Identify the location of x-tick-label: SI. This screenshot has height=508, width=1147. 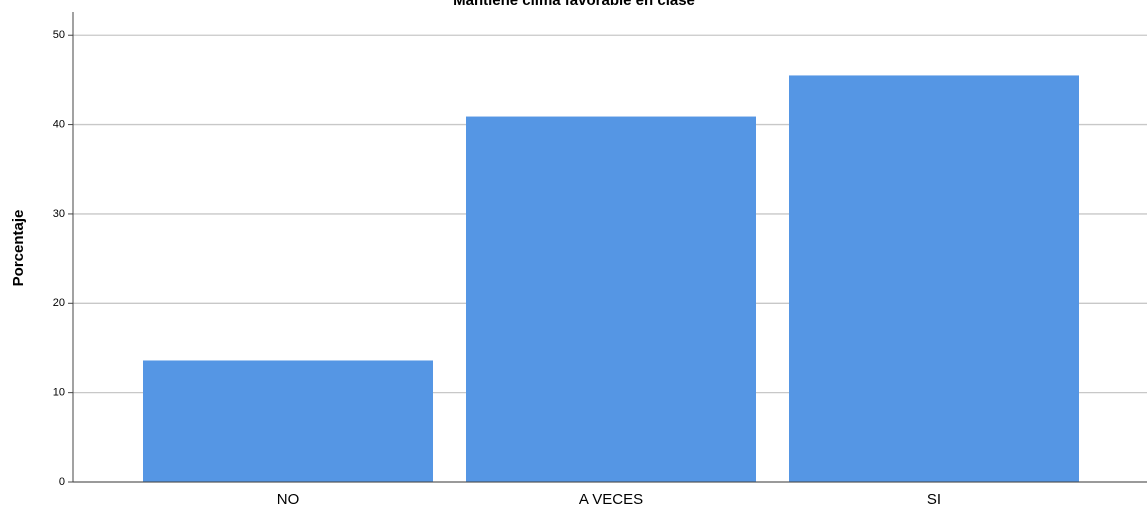
(934, 499).